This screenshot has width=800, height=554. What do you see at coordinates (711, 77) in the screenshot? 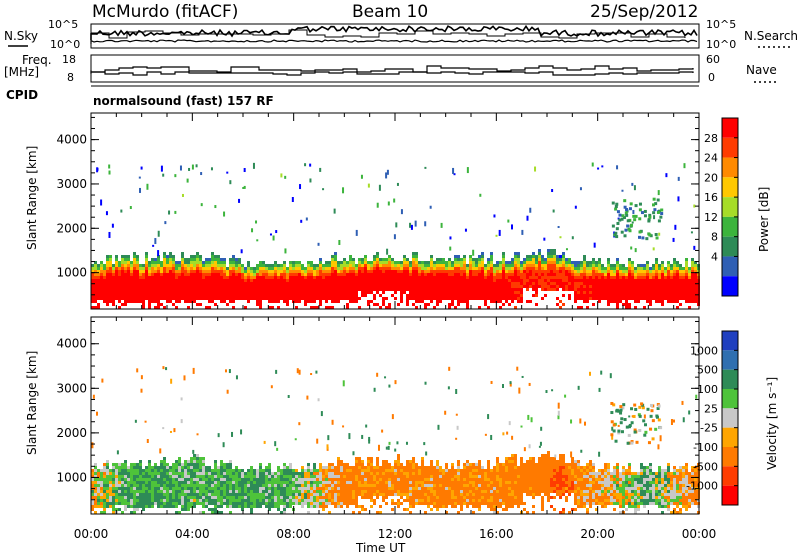
I see `nave-tick-bottom: 0` at bounding box center [711, 77].